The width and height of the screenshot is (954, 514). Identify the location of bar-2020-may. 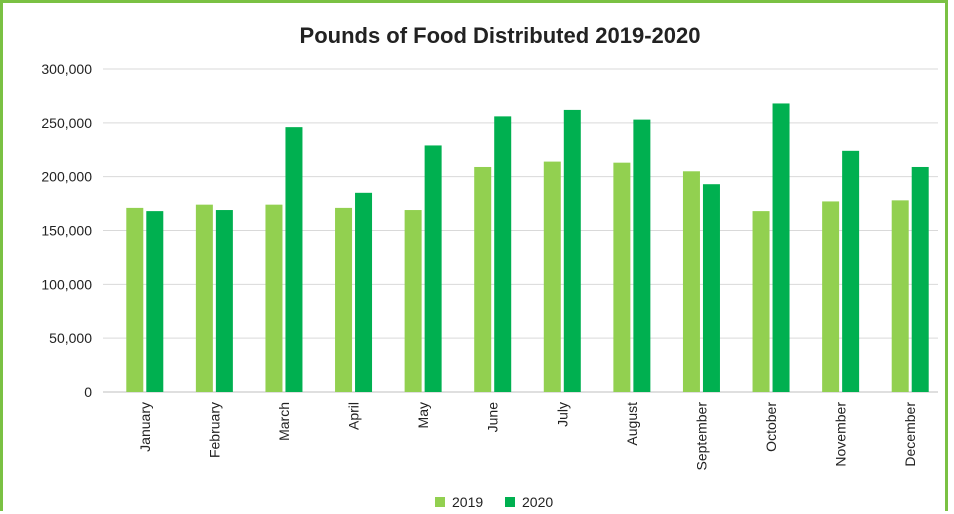
(433, 268).